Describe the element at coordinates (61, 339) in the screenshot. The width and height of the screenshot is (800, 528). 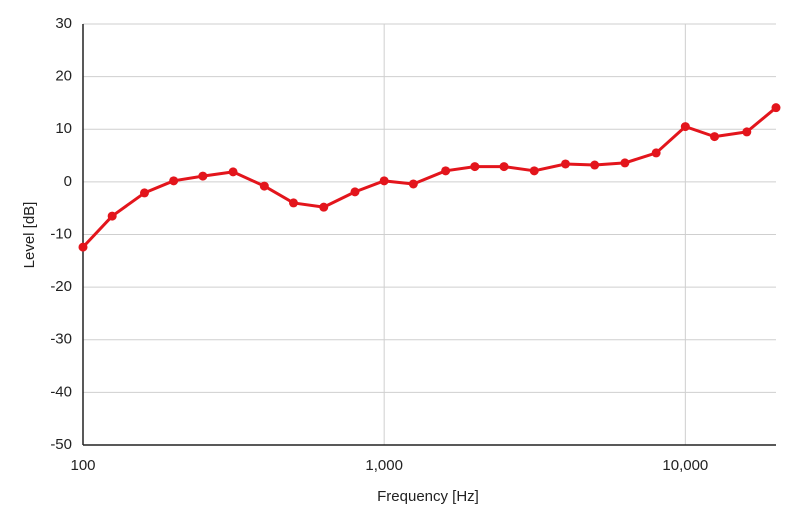
I see `y-tick-label: -30` at that location.